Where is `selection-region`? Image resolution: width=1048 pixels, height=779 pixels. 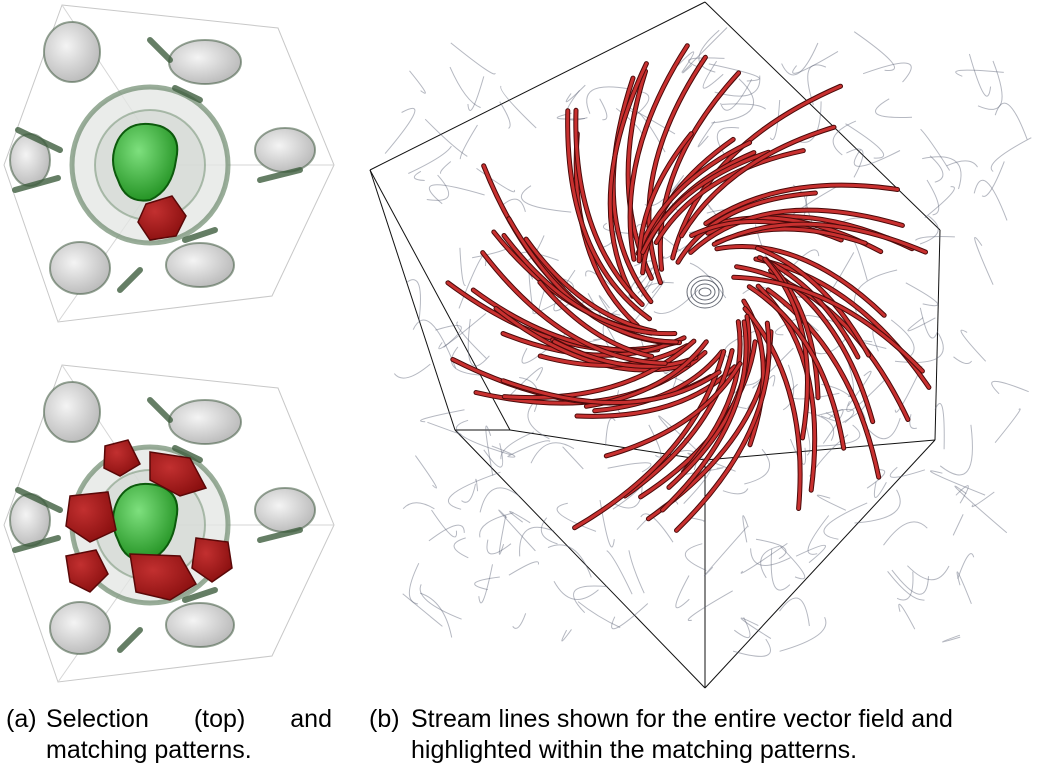 selection-region is located at coordinates (145, 522).